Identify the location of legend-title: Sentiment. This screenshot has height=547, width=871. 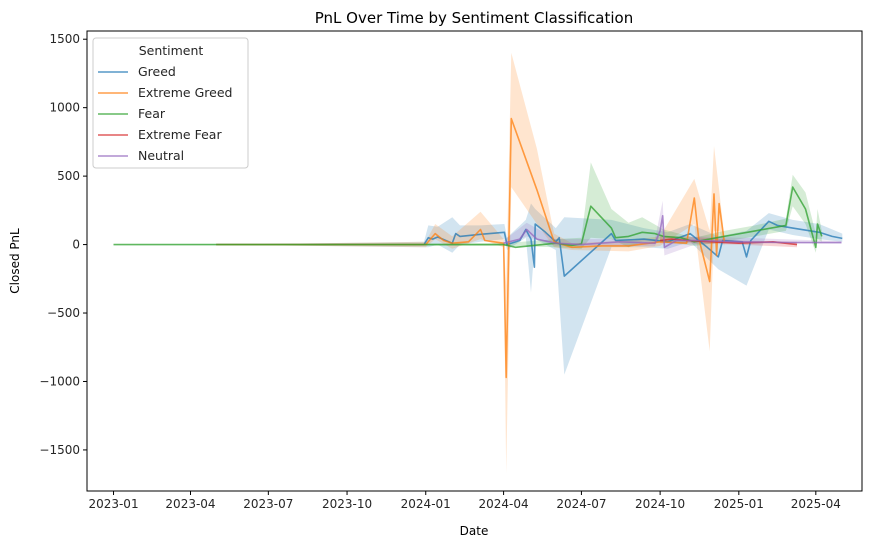
(171, 50).